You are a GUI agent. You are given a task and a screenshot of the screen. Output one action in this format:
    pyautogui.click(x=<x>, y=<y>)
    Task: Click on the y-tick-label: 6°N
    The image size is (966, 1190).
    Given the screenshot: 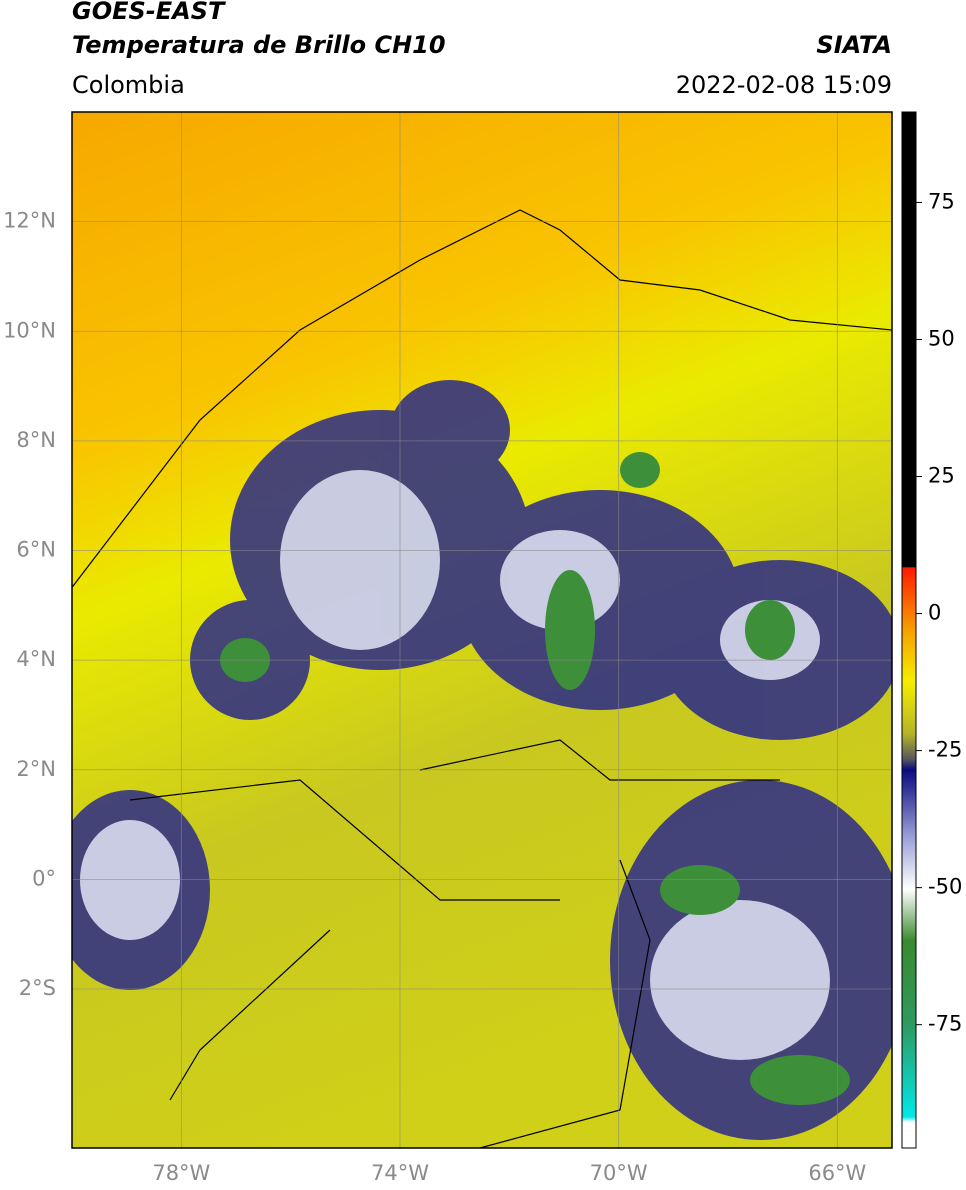 What is the action you would take?
    pyautogui.click(x=36, y=550)
    